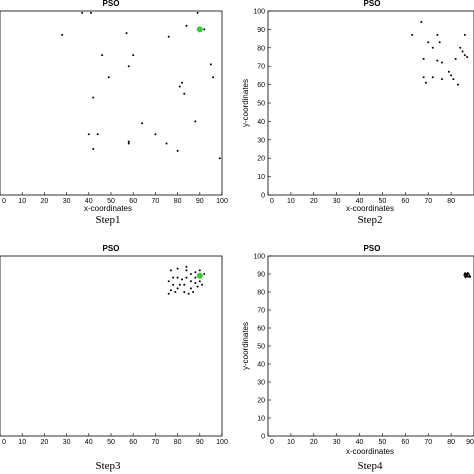 This screenshot has height=474, width=474. What do you see at coordinates (199, 29) in the screenshot?
I see `best-particle-point` at bounding box center [199, 29].